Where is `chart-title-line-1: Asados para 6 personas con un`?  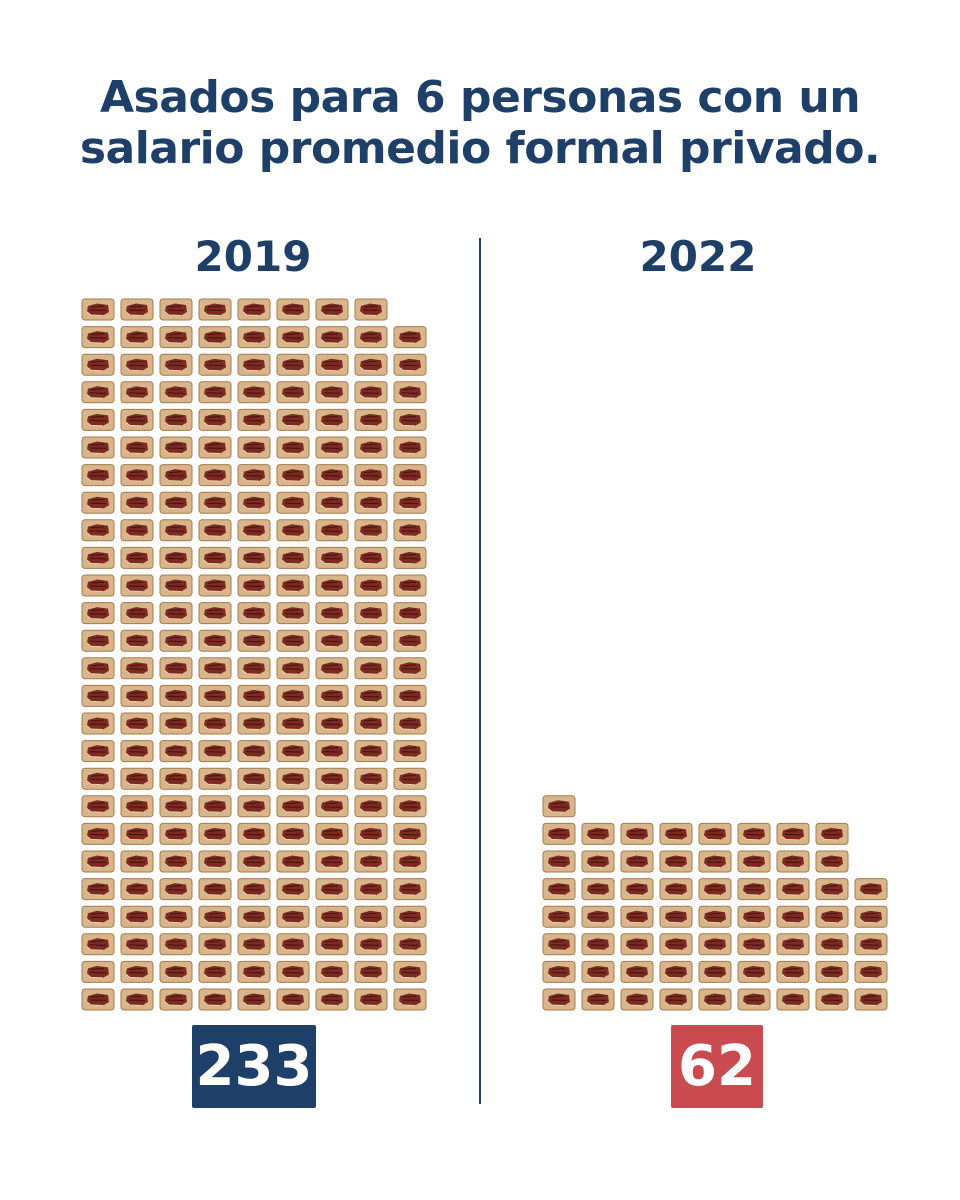
chart-title-line-1: Asados para 6 personas con un is located at coordinates (480, 97).